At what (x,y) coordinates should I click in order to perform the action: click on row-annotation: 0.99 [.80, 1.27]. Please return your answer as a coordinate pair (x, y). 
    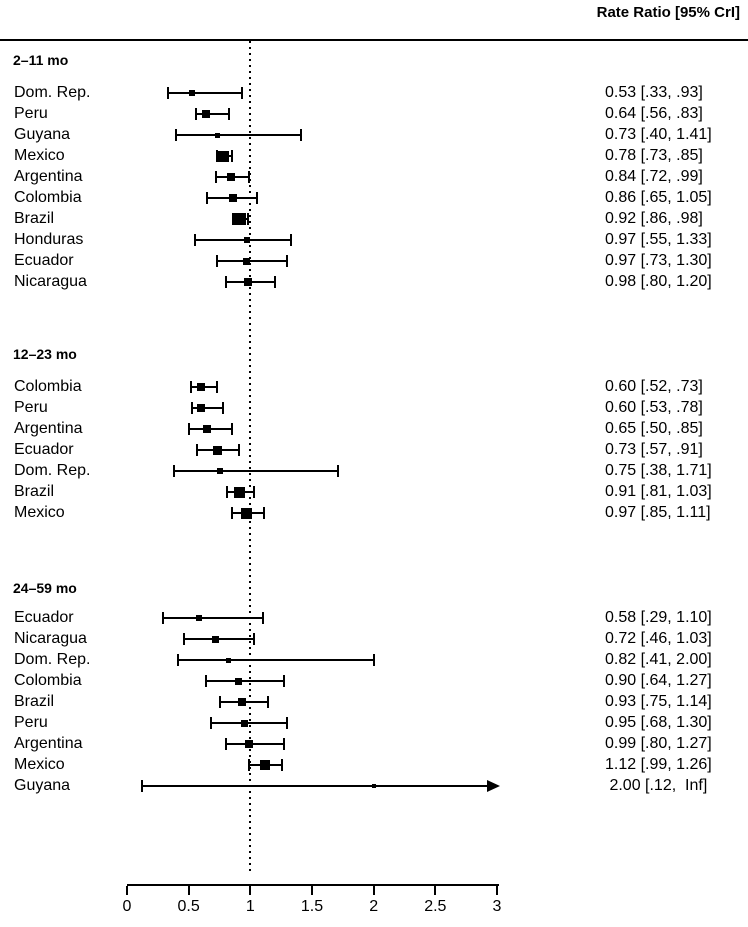
    Looking at the image, I should click on (658, 743).